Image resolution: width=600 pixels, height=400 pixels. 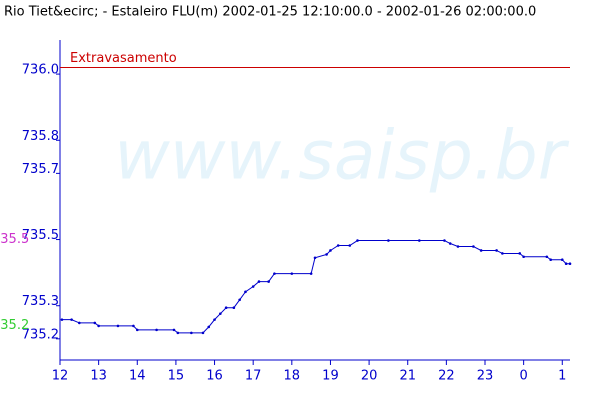 I want to click on y-tick-label: 735.8, so click(x=40, y=136).